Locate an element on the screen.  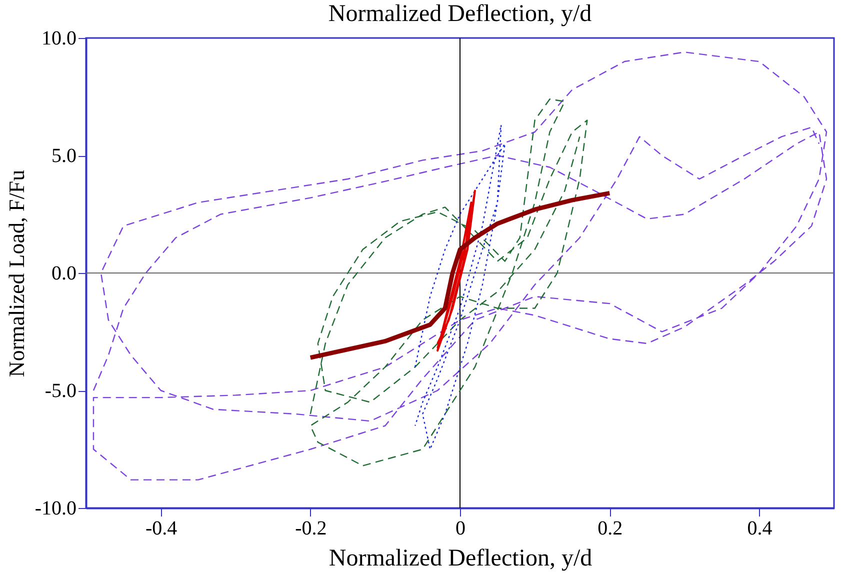
y-axis-title: Normalized Load, F/Fu is located at coordinates (16, 274).